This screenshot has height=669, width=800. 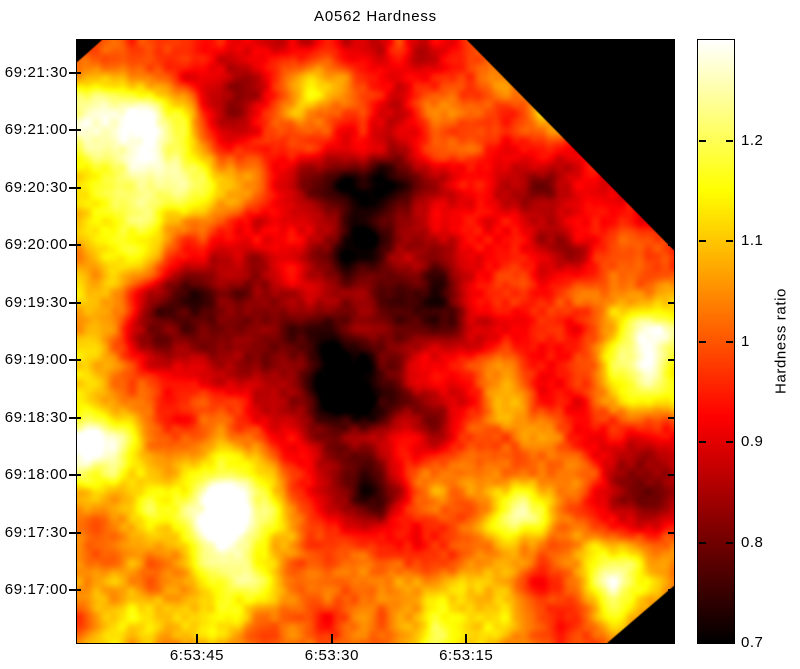 I want to click on y-tick-label: 69:18:00, so click(x=36, y=475).